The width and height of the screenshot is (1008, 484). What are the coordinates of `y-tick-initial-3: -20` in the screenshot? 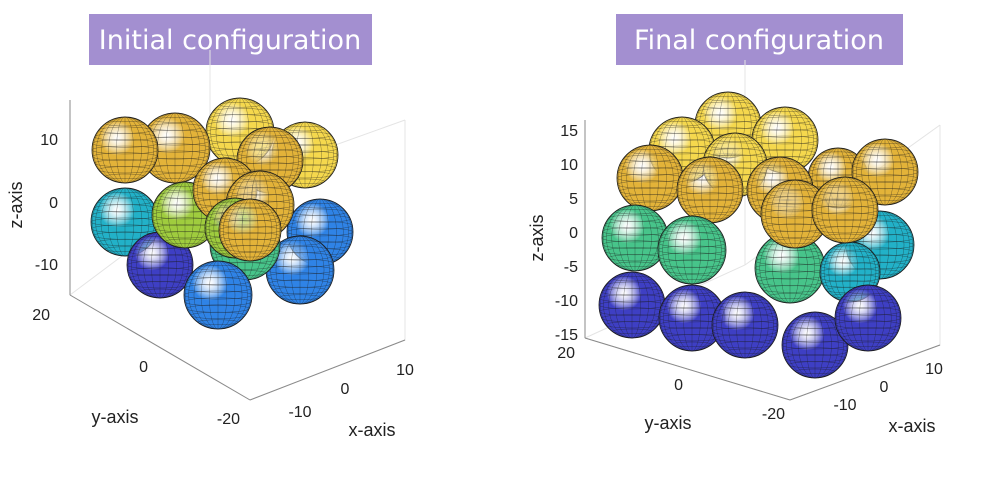 It's located at (228, 419).